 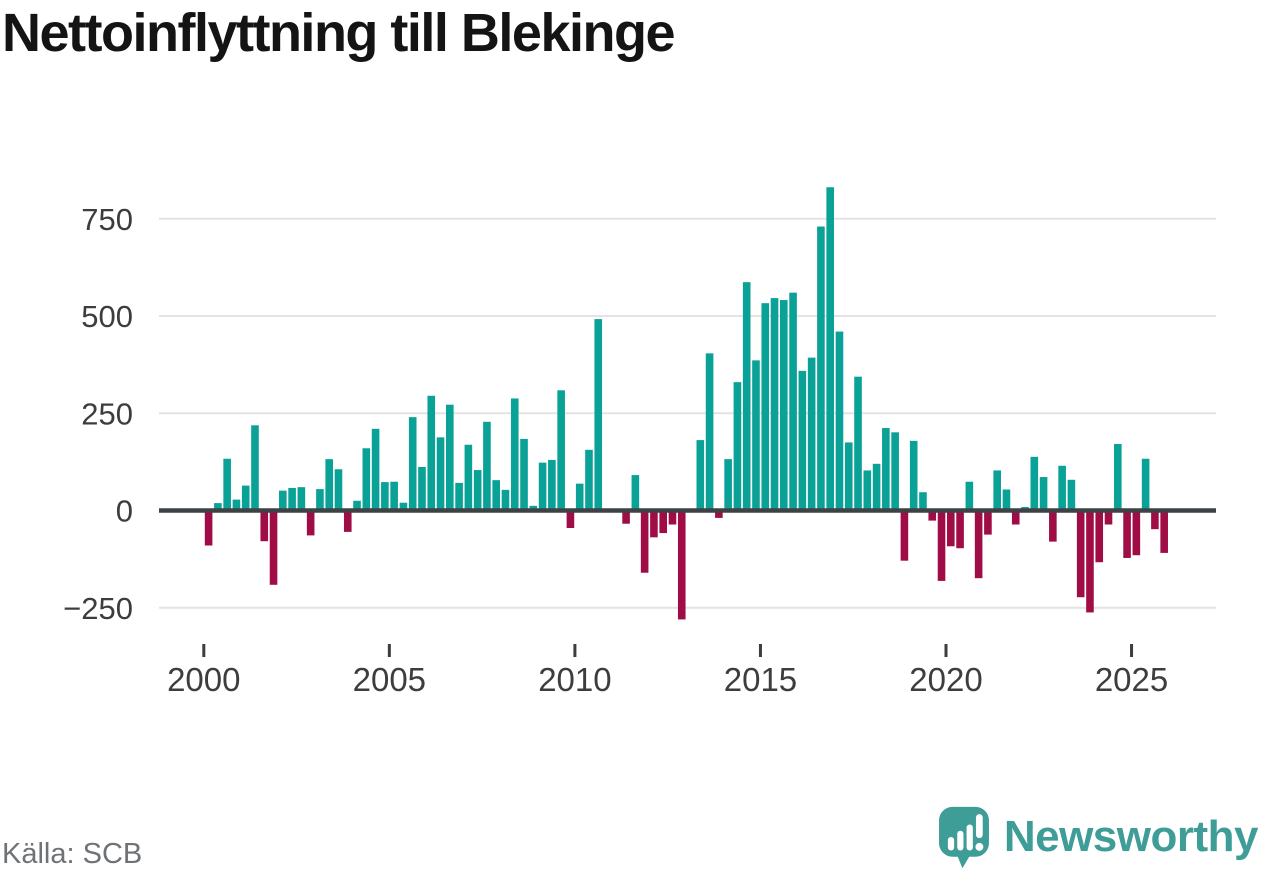 What do you see at coordinates (1136, 533) in the screenshot?
I see `bar-2025-q1` at bounding box center [1136, 533].